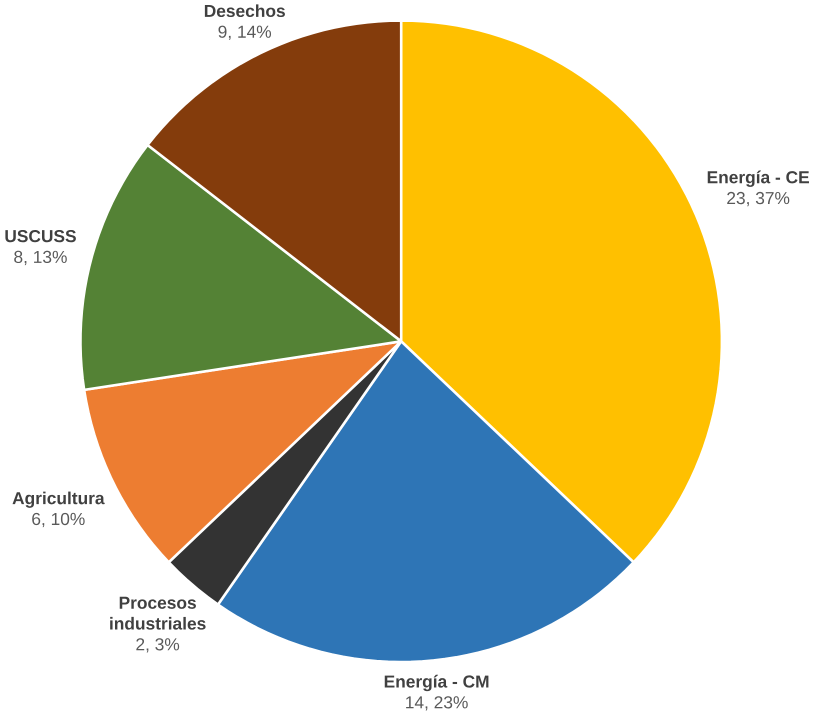 Image resolution: width=814 pixels, height=715 pixels. What do you see at coordinates (158, 613) in the screenshot?
I see `slice-label: Procesos industriales` at bounding box center [158, 613].